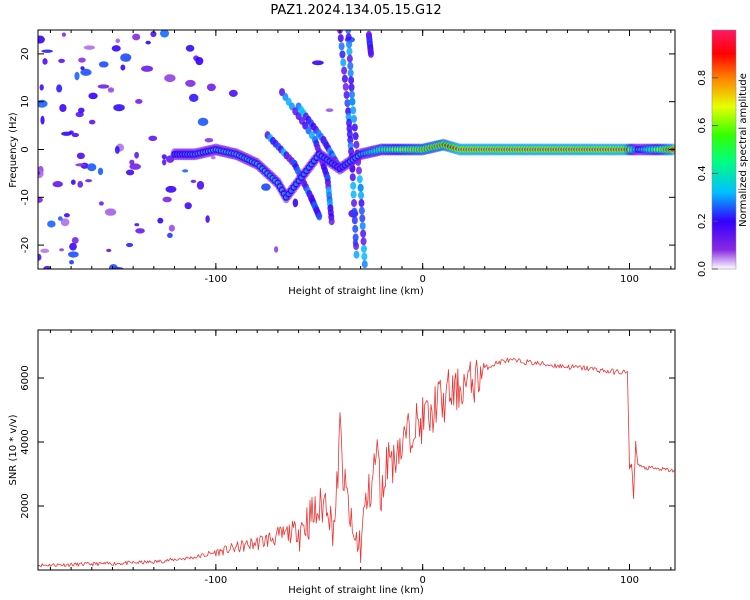  I want to click on colorbar-label: Normalized spectral amplitude, so click(743, 150).